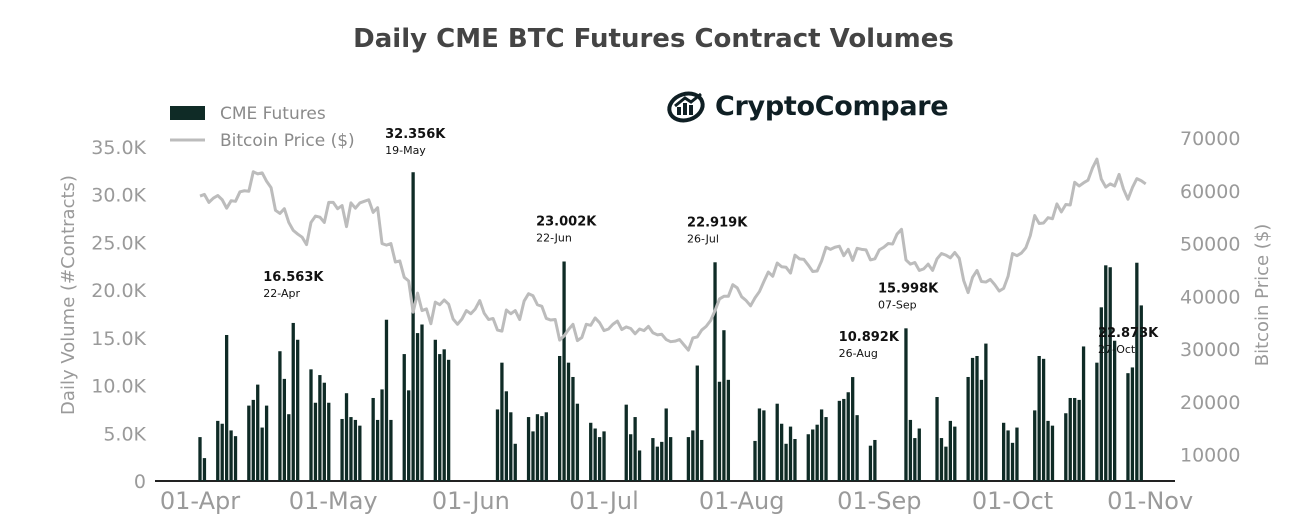  Describe the element at coordinates (1210, 139) in the screenshot. I see `y-right-tick-label: 70000` at that location.